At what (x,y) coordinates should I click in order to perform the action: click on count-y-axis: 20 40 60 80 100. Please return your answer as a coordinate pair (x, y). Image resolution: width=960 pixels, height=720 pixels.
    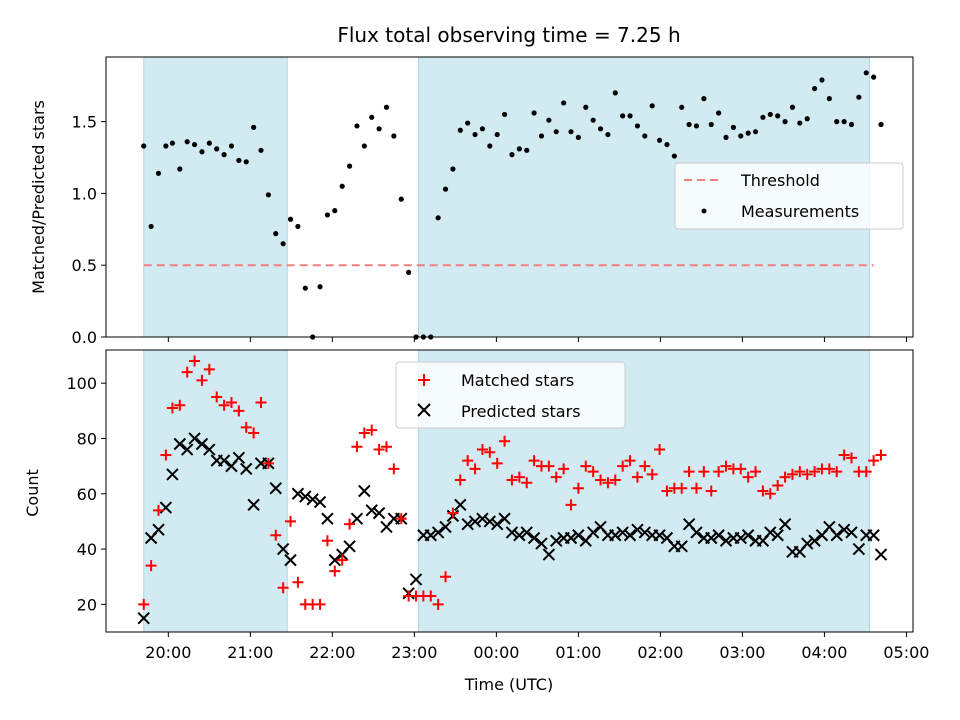
    Looking at the image, I should click on (86, 494).